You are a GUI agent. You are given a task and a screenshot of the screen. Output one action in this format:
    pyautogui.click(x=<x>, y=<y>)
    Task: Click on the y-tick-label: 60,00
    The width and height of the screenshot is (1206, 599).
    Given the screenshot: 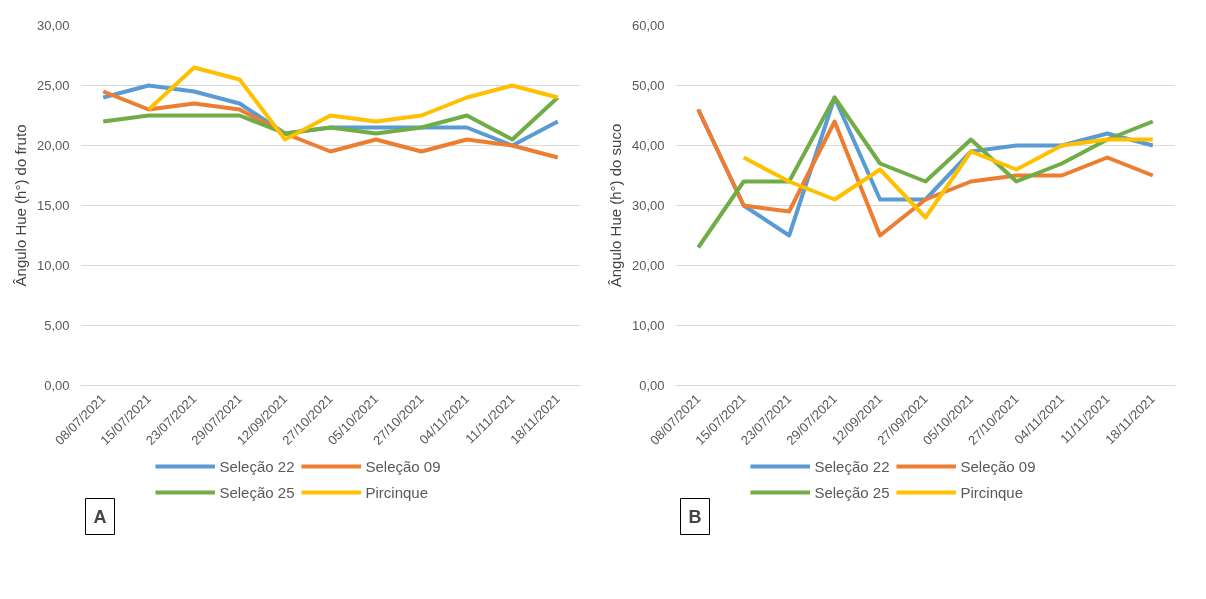 What is the action you would take?
    pyautogui.click(x=648, y=25)
    